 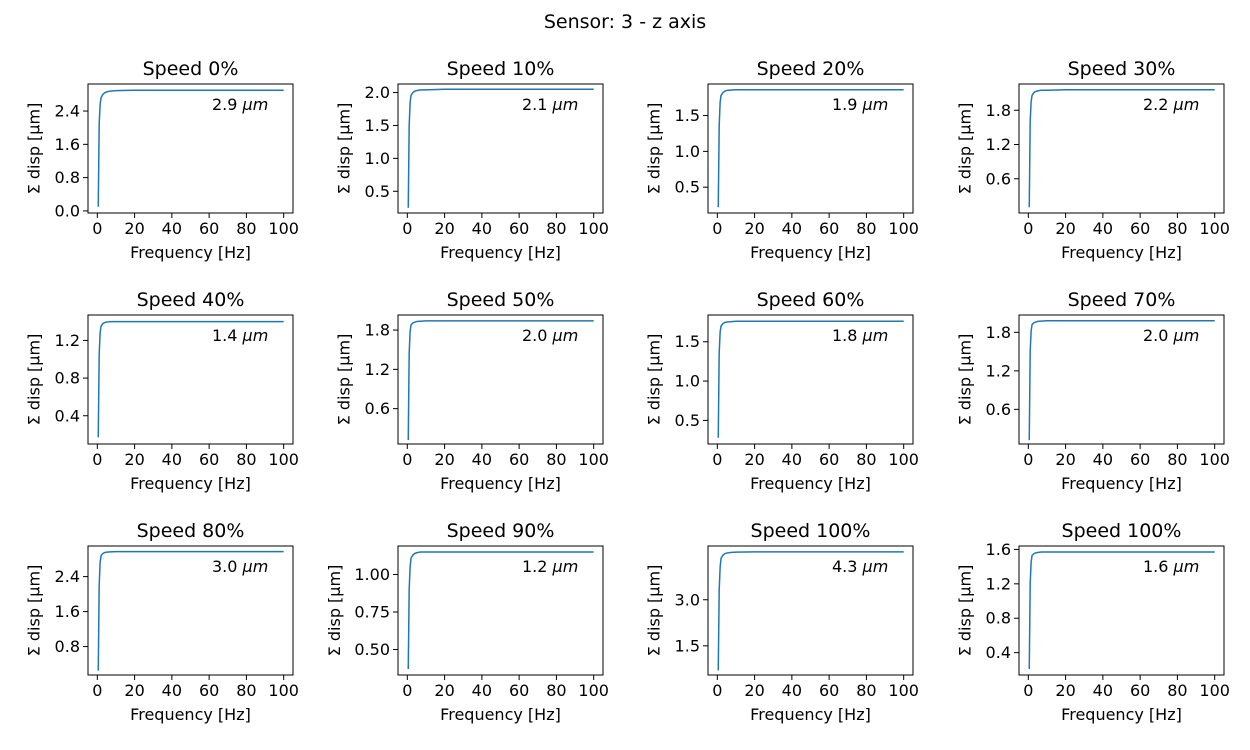 I want to click on annotation-value: 1.9, so click(x=847, y=104).